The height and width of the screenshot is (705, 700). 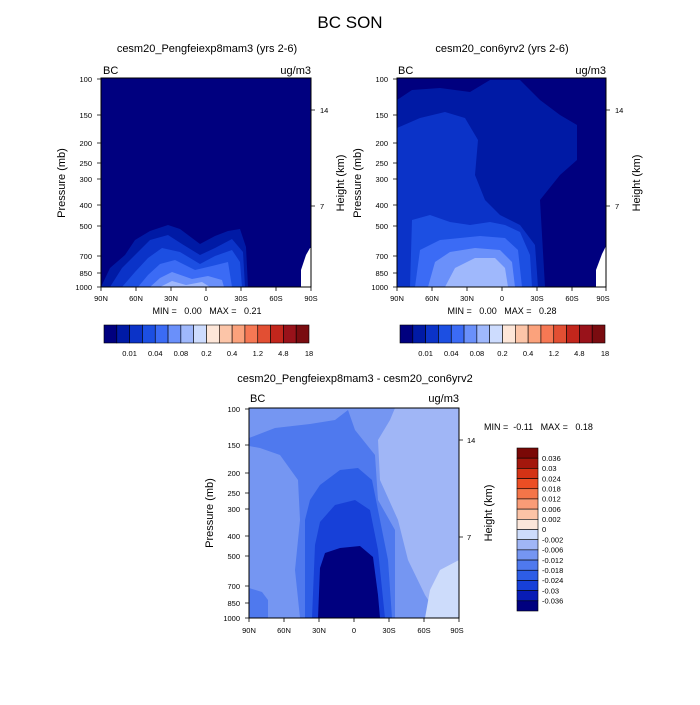 I want to click on panel-2-ytick-label: 700, so click(x=381, y=256).